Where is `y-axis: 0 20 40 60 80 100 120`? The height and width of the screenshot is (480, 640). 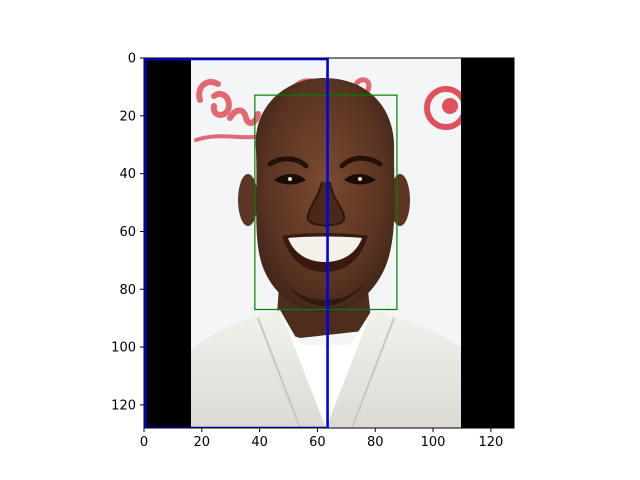
y-axis: 0 20 40 60 80 100 120 is located at coordinates (127, 232).